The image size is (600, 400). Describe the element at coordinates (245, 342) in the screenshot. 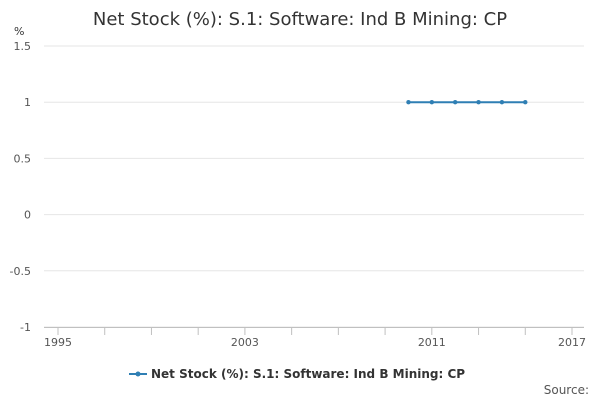

I see `x-tick-label: 2003` at that location.